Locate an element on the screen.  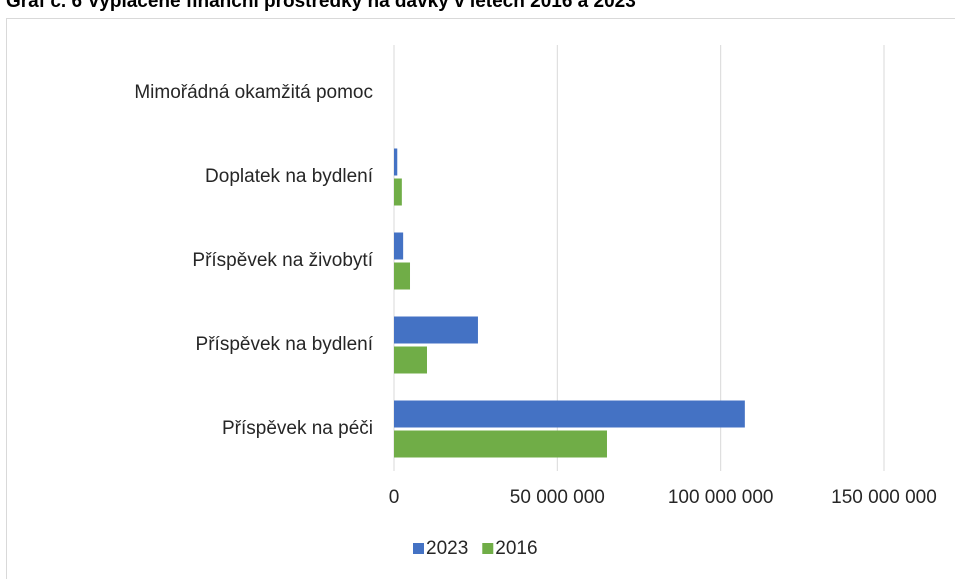
x-tick-label: 50 000 000 is located at coordinates (557, 497).